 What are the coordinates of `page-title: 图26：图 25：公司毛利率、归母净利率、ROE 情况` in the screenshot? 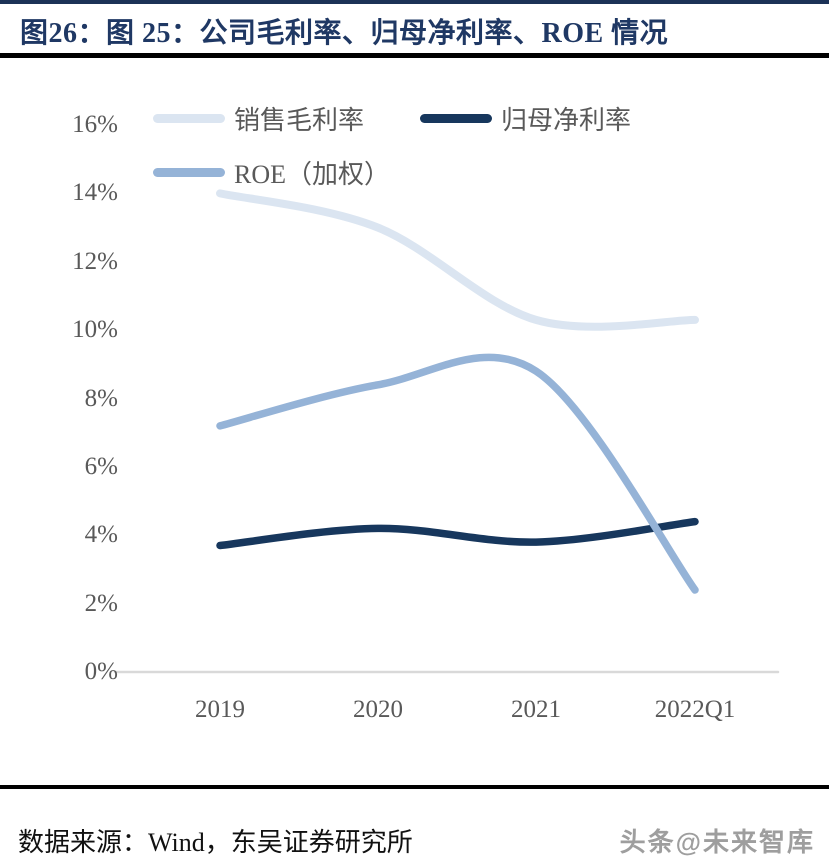 It's located at (344, 33).